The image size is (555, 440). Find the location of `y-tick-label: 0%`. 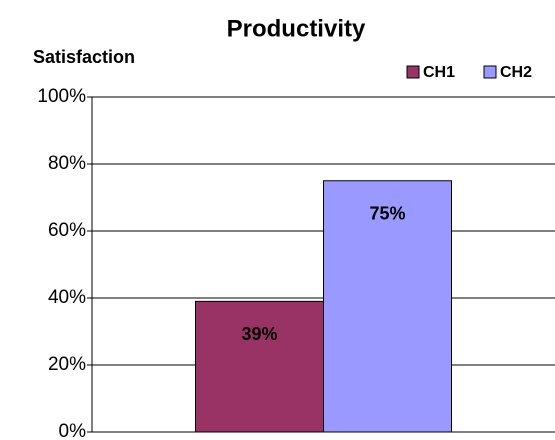

y-tick-label: 0% is located at coordinates (73, 430).